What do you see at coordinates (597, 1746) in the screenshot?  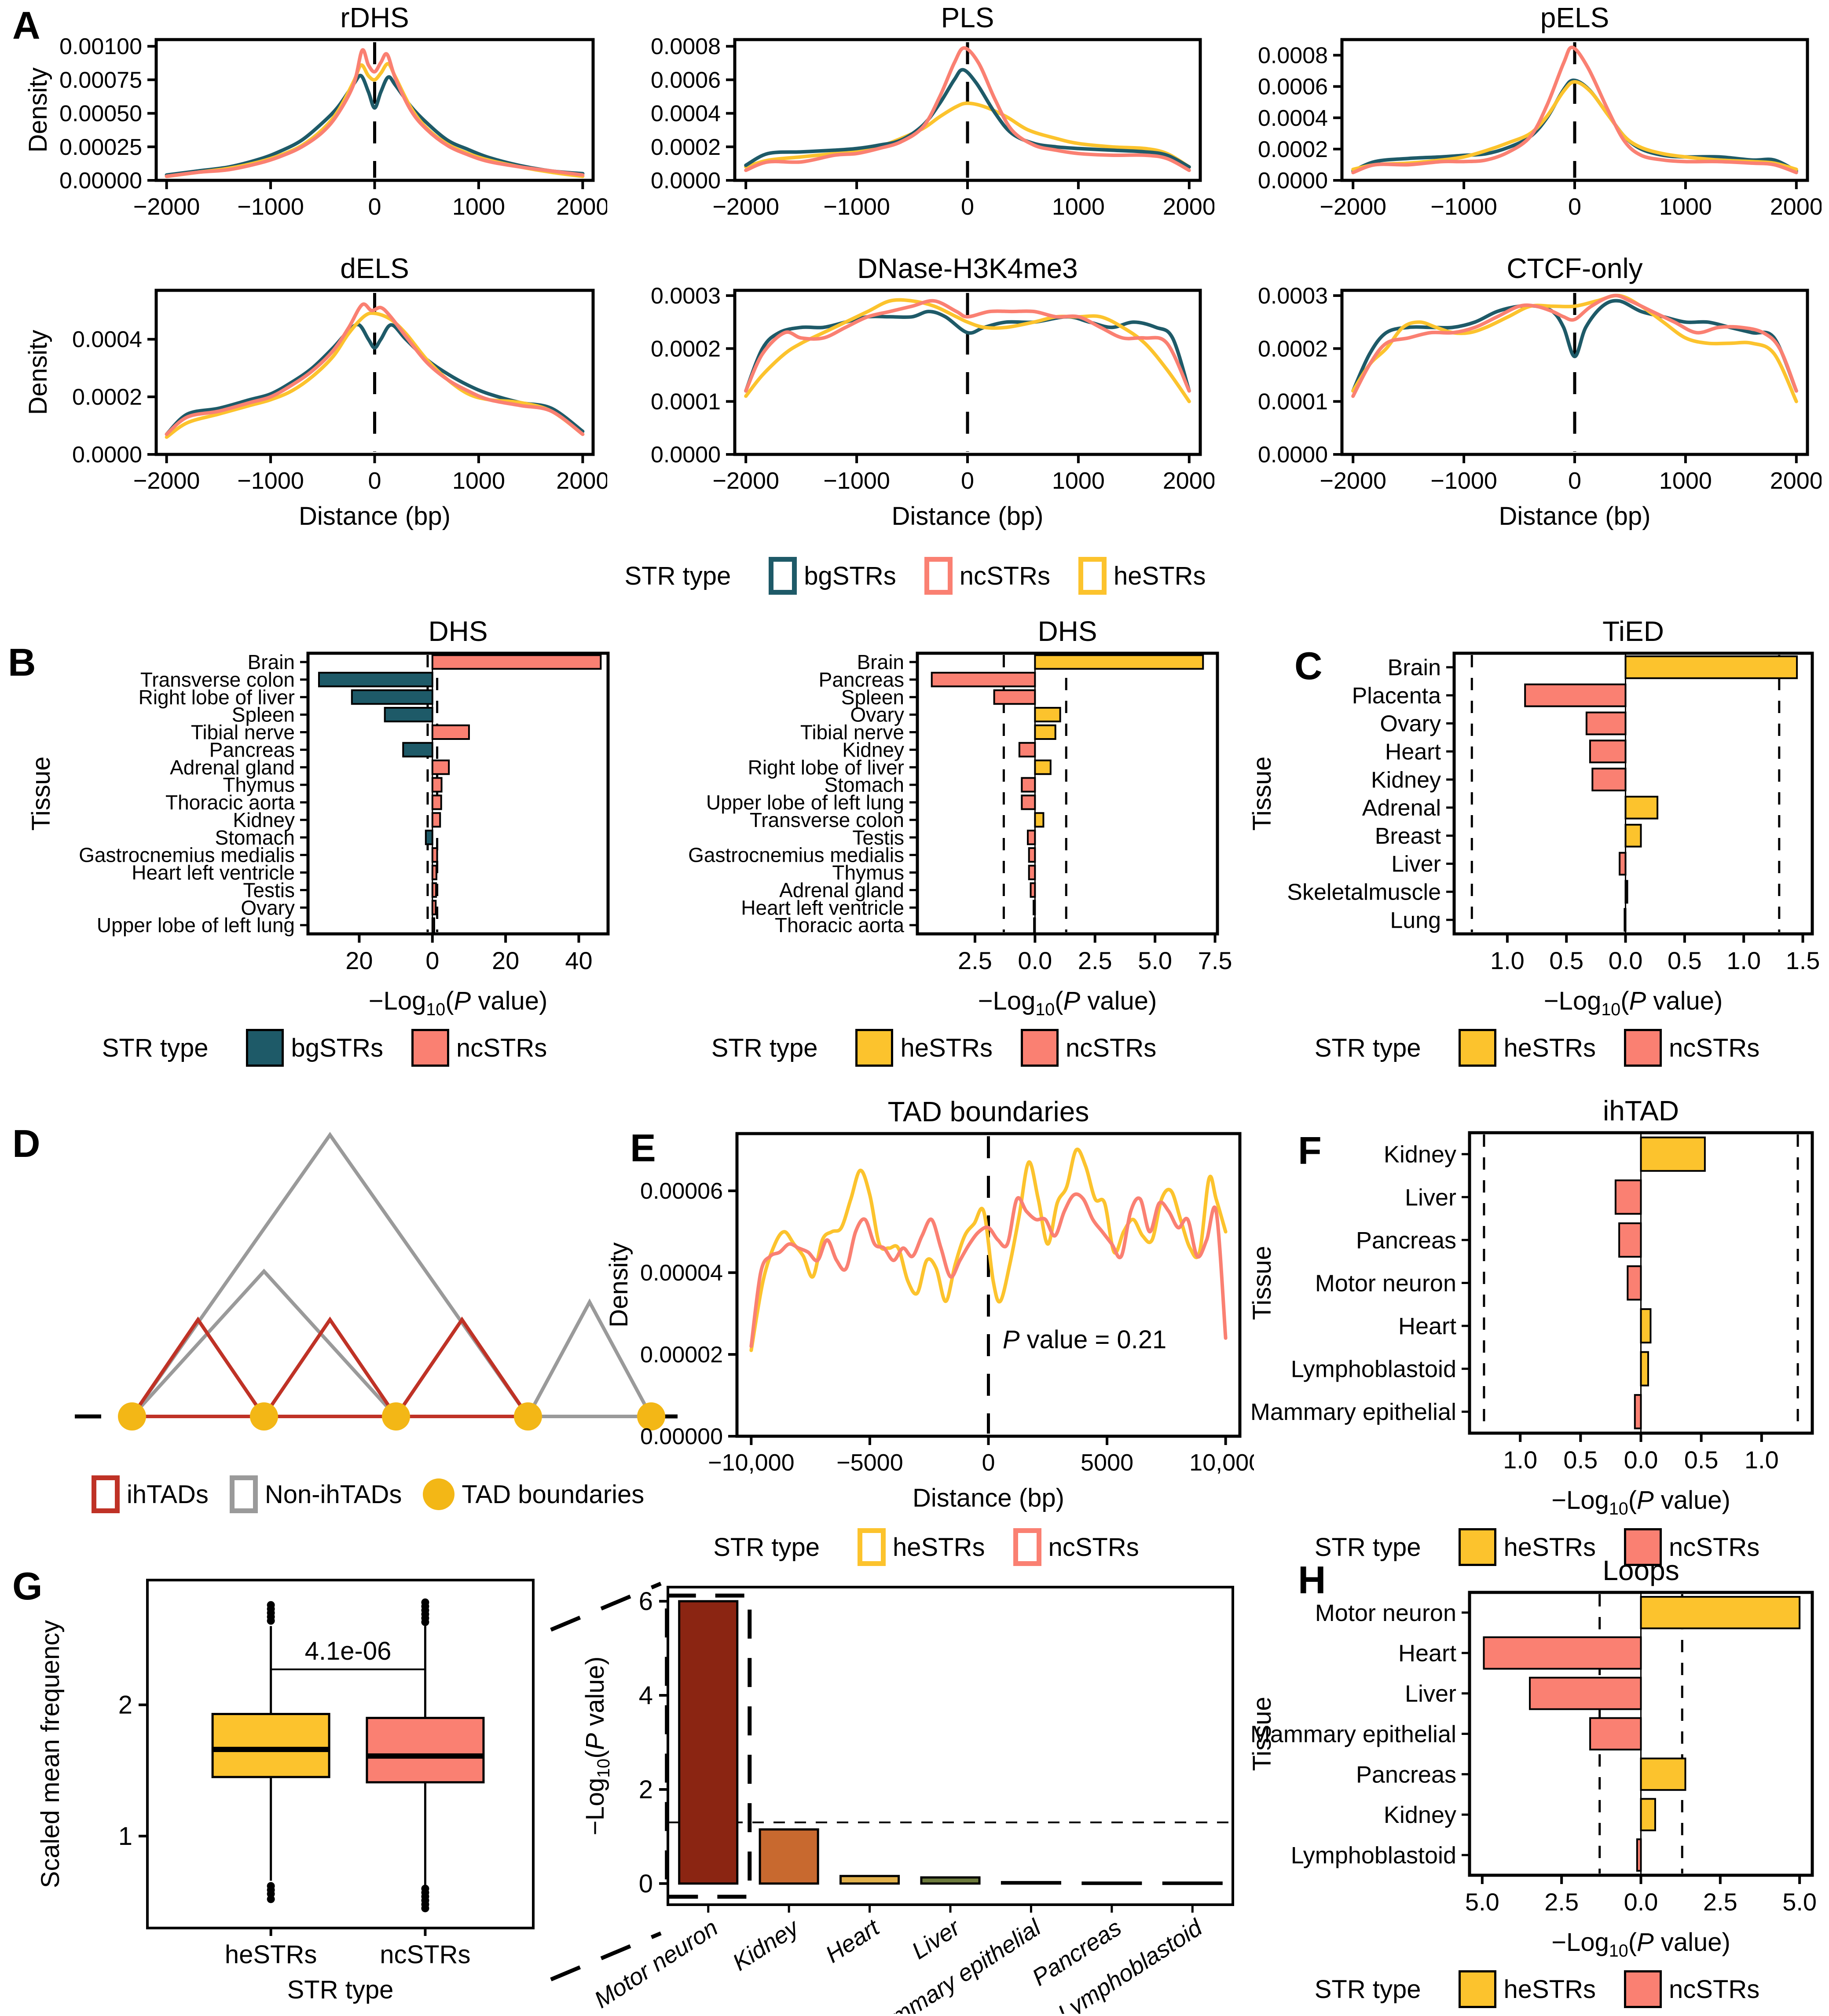 I see `svg-text: −Log10(P value)` at bounding box center [597, 1746].